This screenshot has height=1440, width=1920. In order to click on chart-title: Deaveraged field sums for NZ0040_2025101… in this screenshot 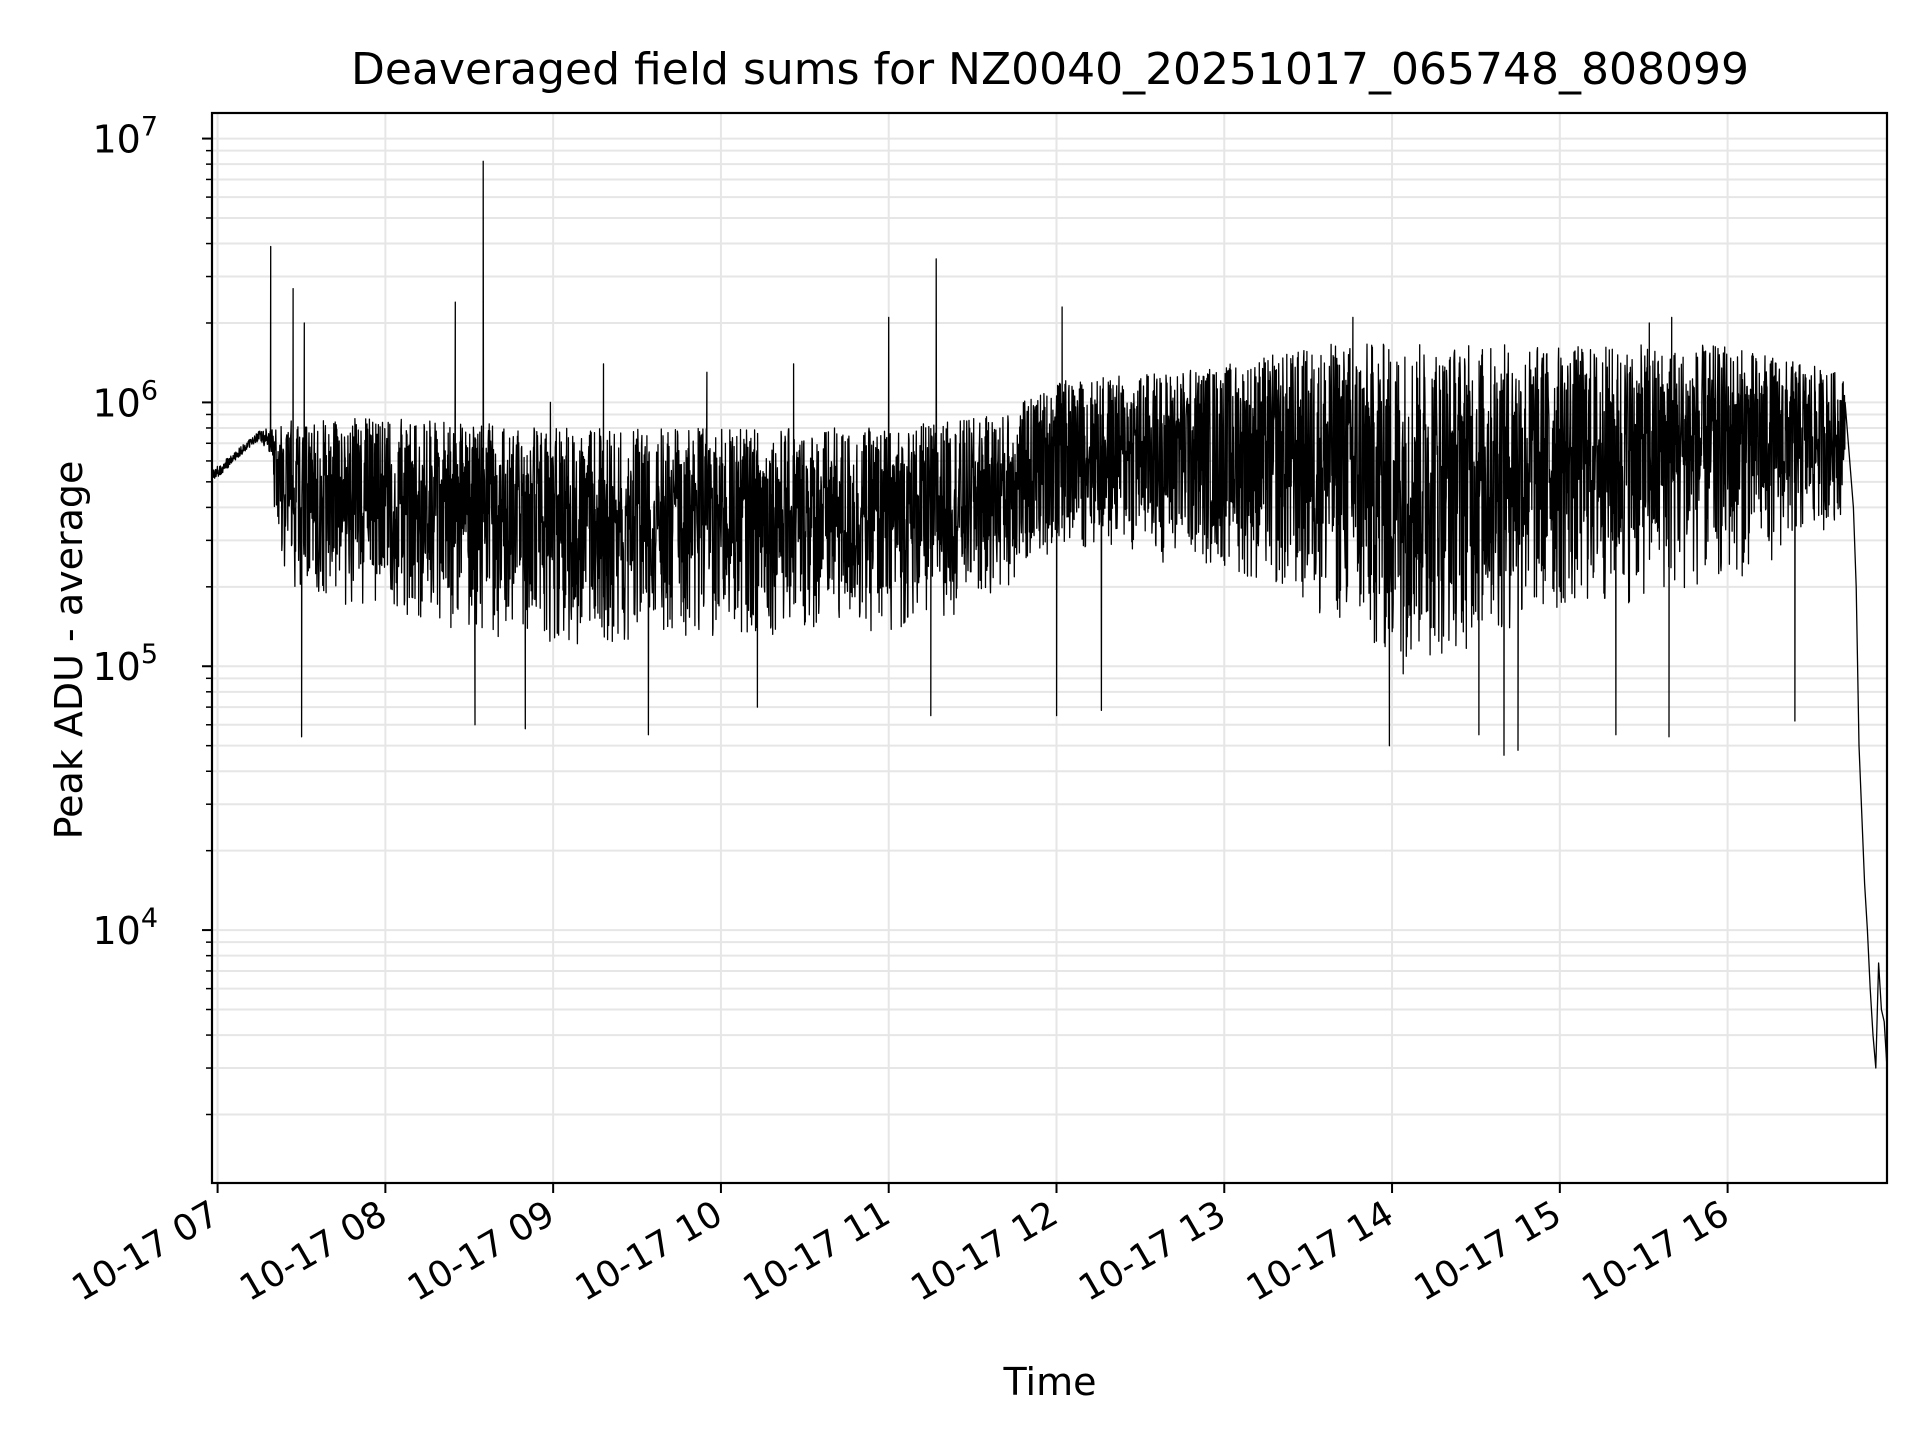, I will do `click(1050, 69)`.